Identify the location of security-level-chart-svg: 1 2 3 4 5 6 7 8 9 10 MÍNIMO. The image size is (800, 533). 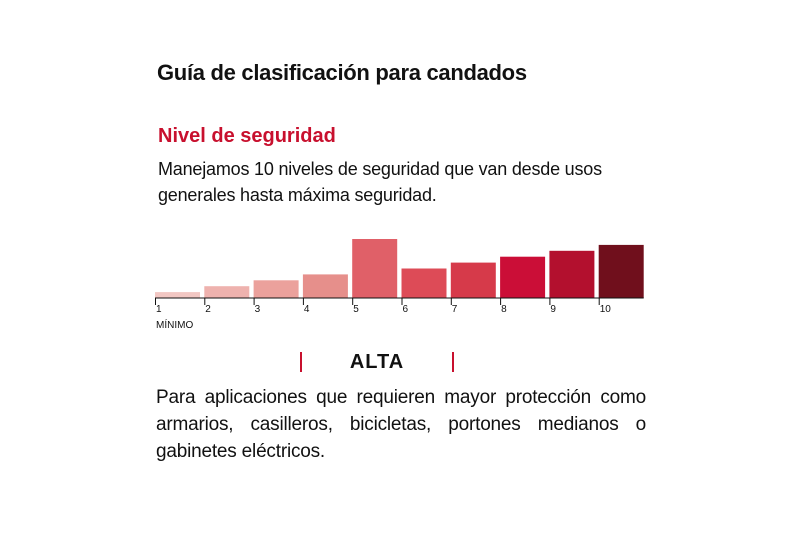
(399, 285).